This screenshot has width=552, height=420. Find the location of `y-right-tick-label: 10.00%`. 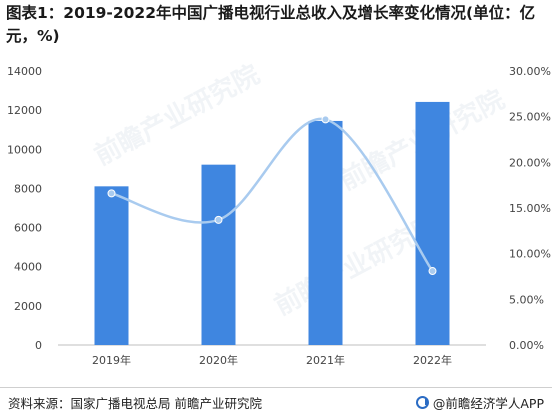

y-right-tick-label: 10.00% is located at coordinates (530, 254).